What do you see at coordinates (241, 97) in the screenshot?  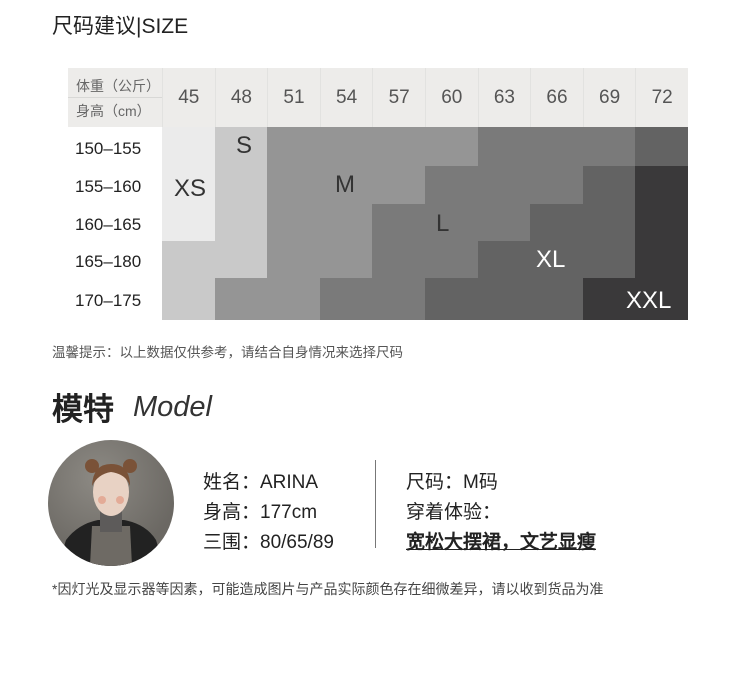 I see `weight-column-header: 48` at bounding box center [241, 97].